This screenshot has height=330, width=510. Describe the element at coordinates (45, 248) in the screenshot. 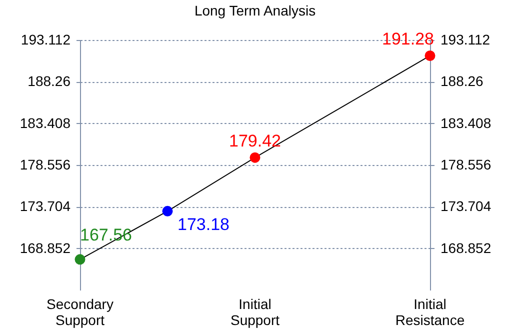

I see `y-tick-label: 168.852` at that location.